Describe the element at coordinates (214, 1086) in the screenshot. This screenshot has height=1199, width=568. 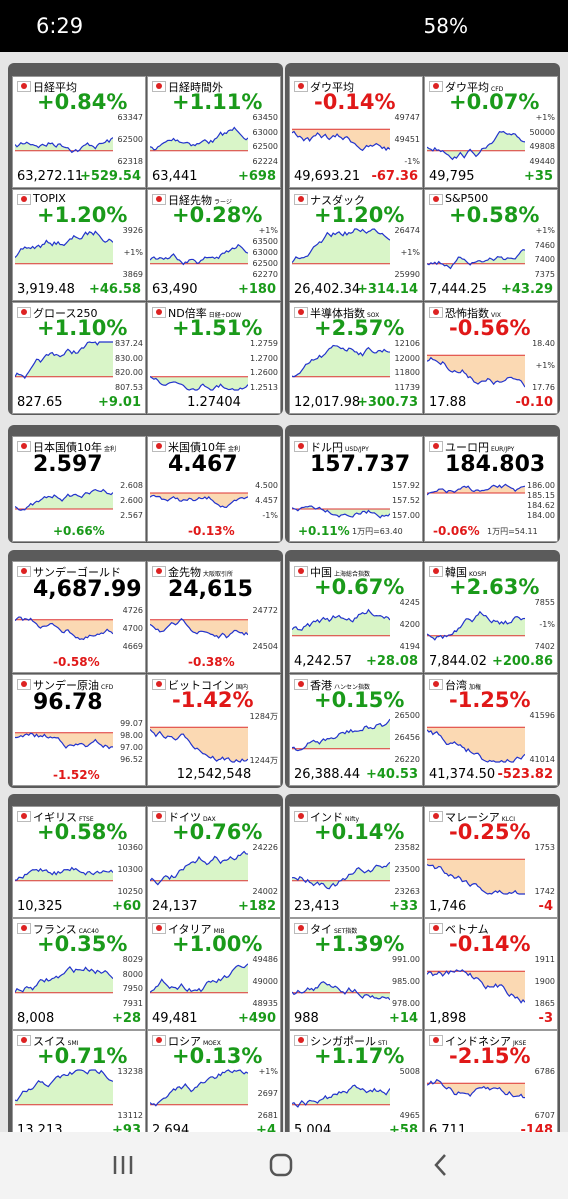
I see `tile: ロシア MOEX +1% 2697 2681 +0.13% 2,694 +4` at that location.